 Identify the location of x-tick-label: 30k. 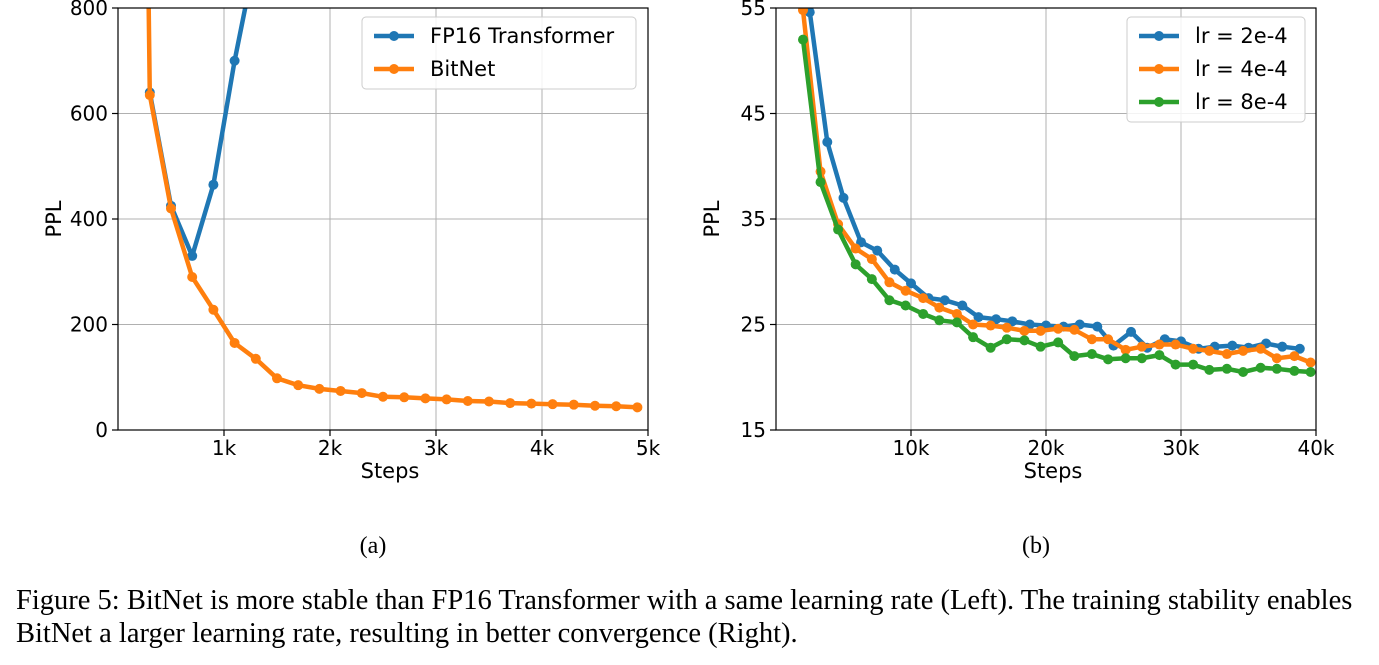
(1180, 448).